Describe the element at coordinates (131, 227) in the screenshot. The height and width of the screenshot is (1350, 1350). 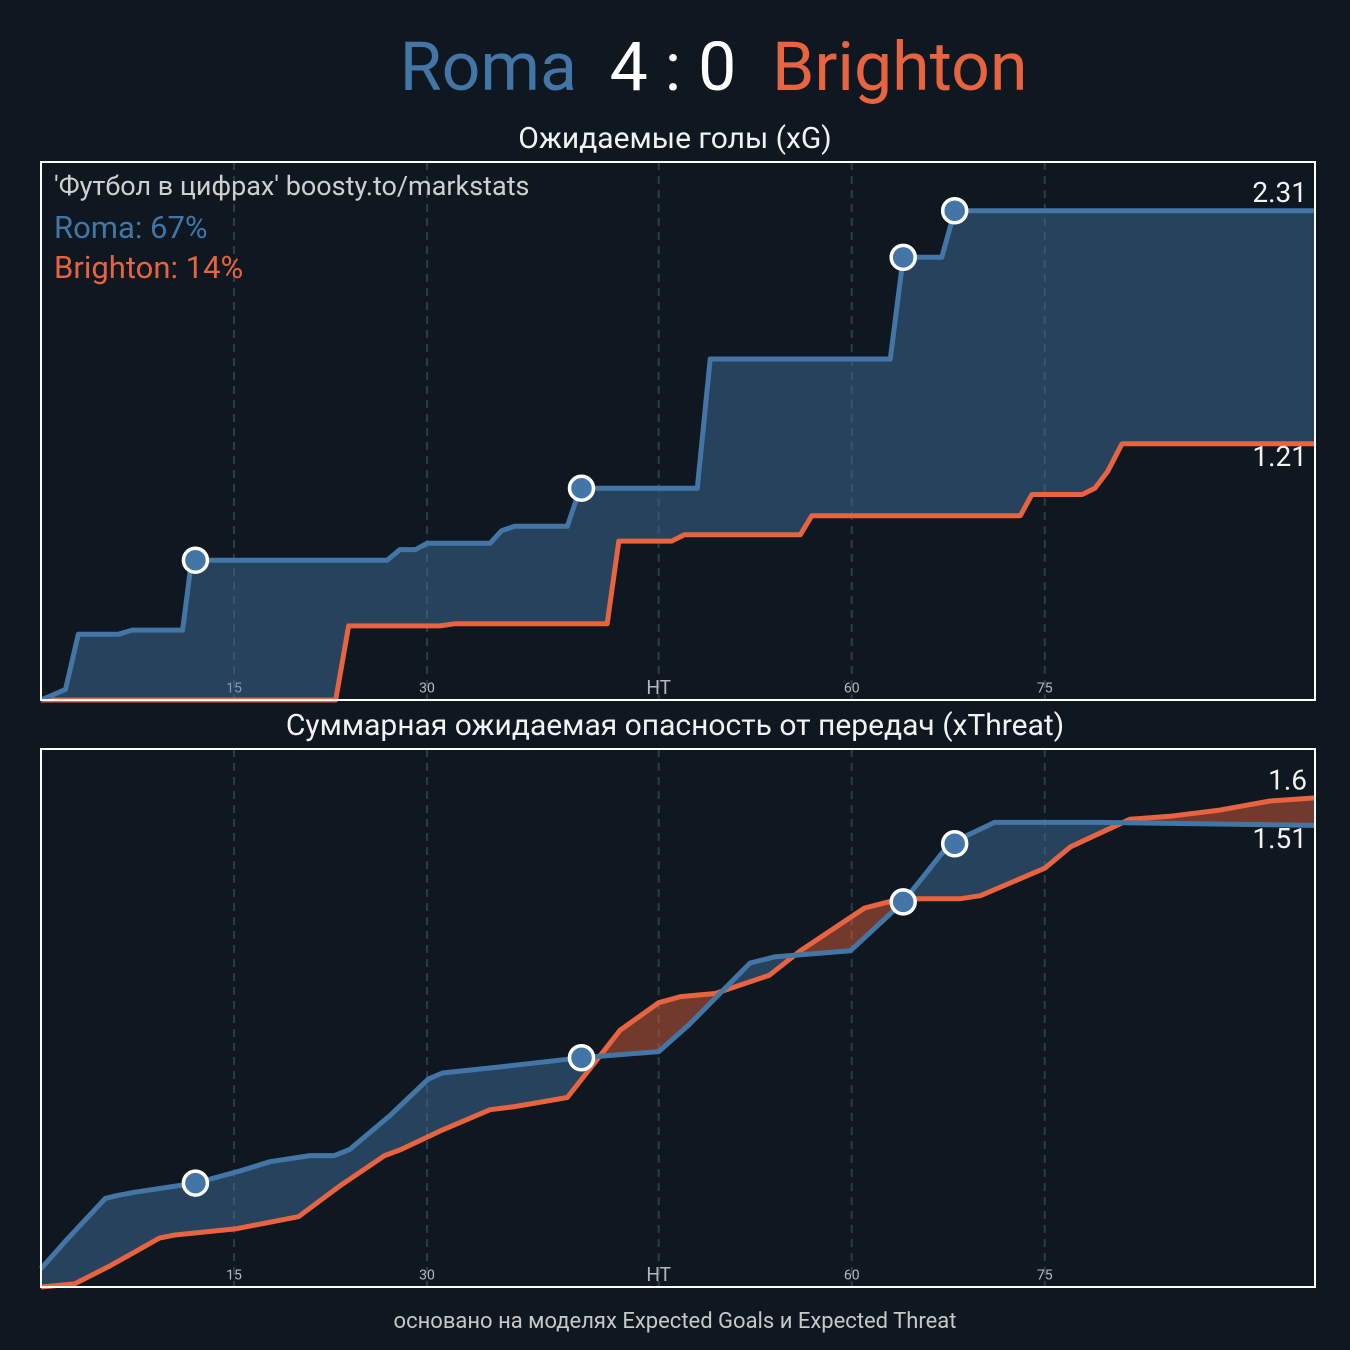
I see `legend-entry: Roma: 67%` at that location.